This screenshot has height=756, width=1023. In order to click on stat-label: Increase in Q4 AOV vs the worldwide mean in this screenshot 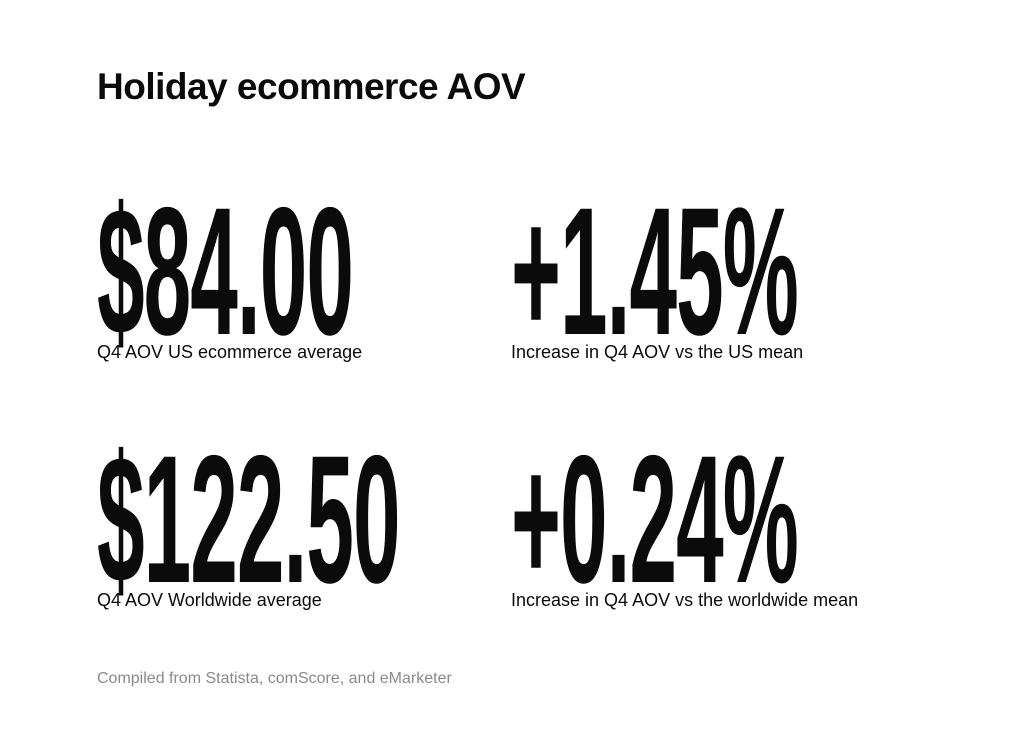, I will do `click(685, 600)`.